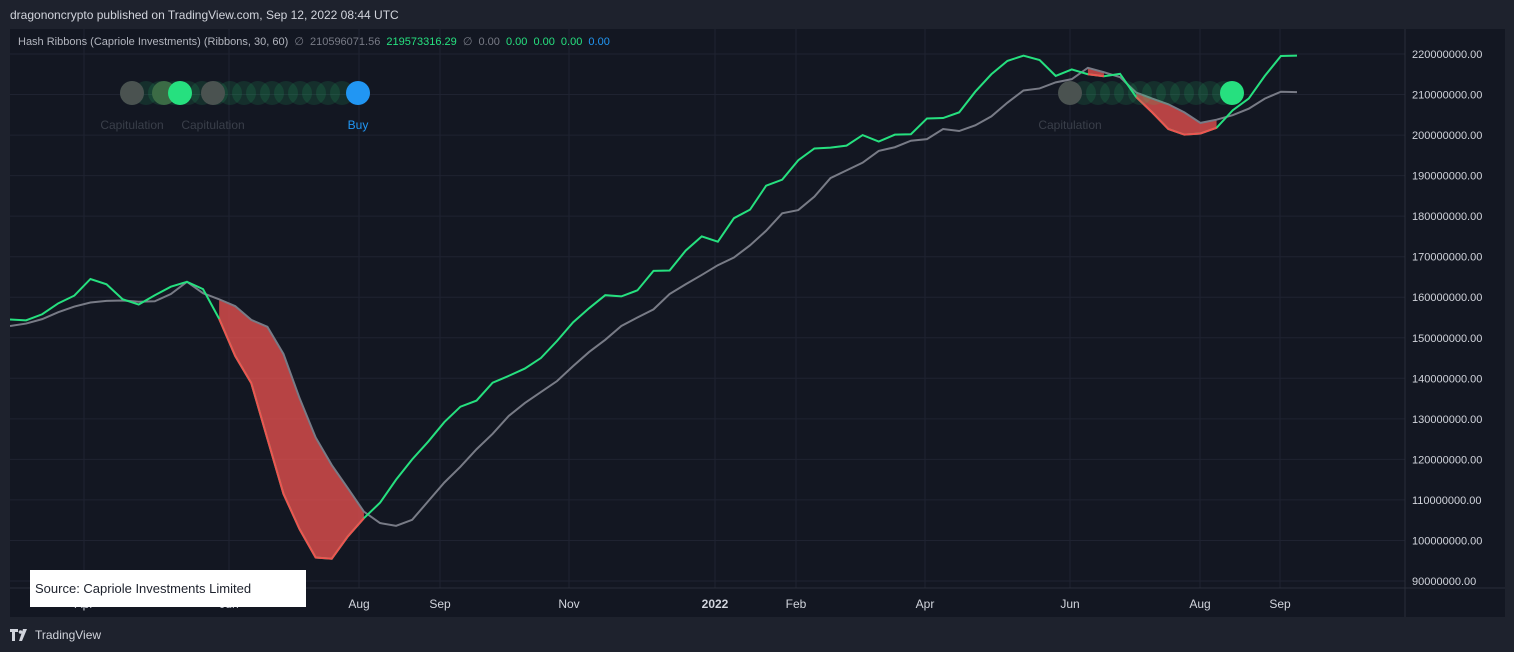  What do you see at coordinates (345, 42) in the screenshot?
I see `legend-value-long-ma: 210596071.56` at bounding box center [345, 42].